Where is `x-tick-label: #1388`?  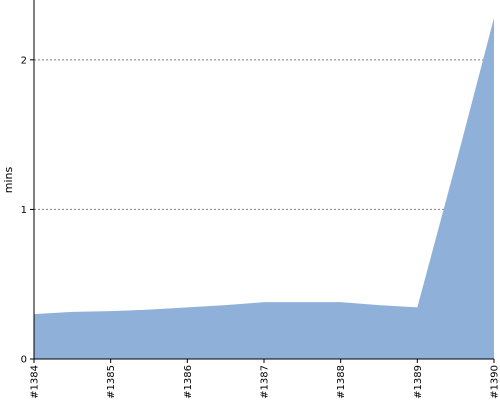
x-tick-label: #1388 is located at coordinates (341, 382).